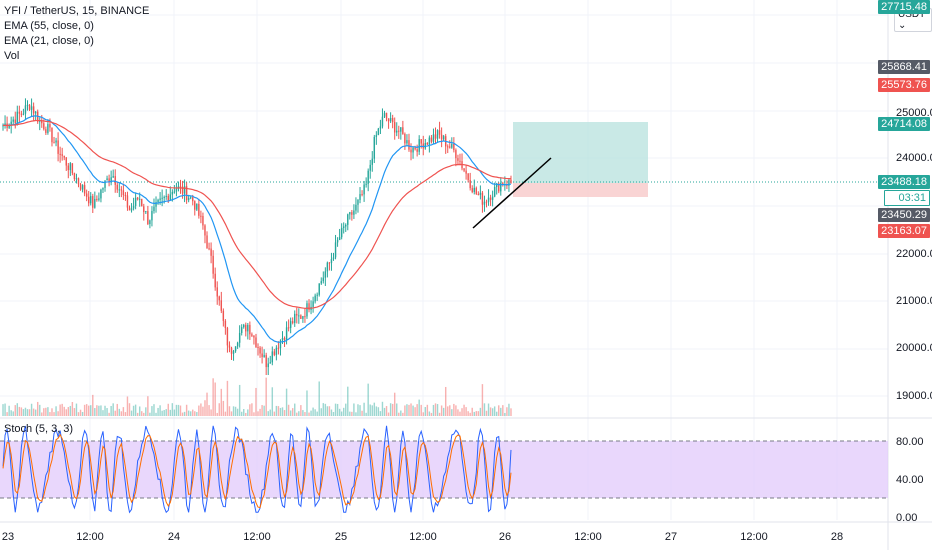  Describe the element at coordinates (49, 41) in the screenshot. I see `ema21-label: EMA (21, close, 0)` at that location.